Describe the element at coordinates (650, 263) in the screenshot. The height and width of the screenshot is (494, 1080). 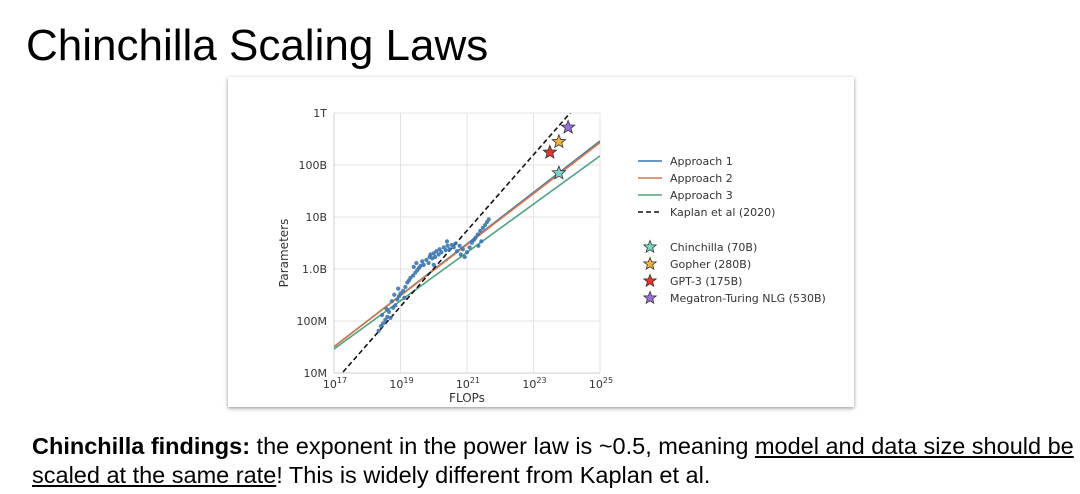
I see `legend-star-gopher-280b` at that location.